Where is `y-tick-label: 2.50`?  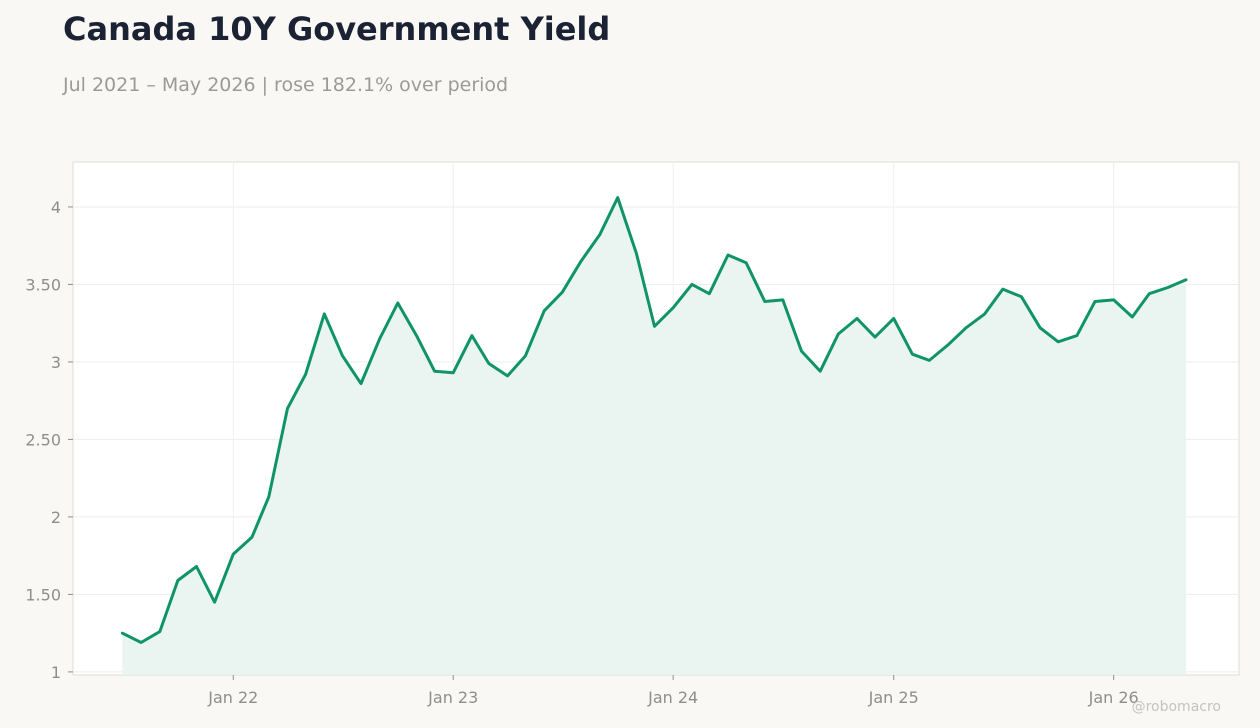 y-tick-label: 2.50 is located at coordinates (43, 439).